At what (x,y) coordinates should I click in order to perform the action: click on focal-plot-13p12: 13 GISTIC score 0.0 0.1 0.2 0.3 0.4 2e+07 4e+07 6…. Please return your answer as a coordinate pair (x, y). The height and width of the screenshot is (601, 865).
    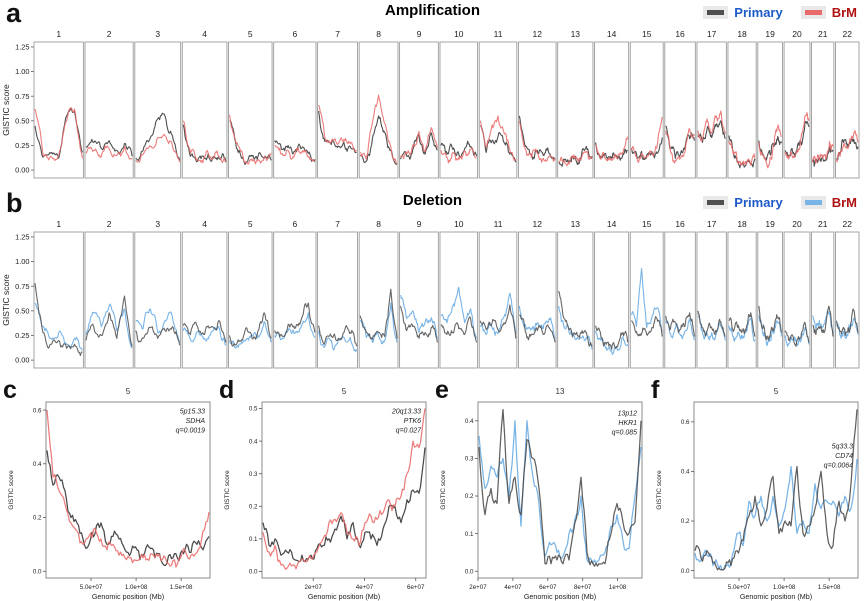
    Looking at the image, I should click on (541, 494).